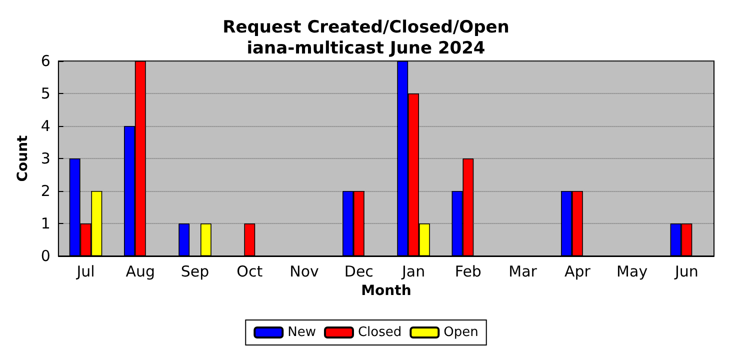  I want to click on x-tick-label: Jan, so click(413, 271).